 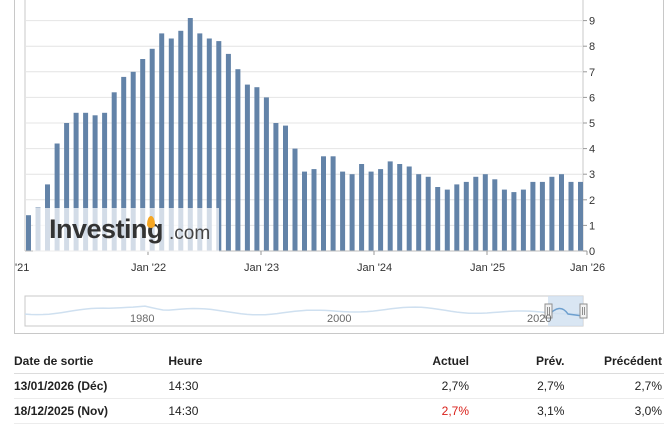 What do you see at coordinates (614, 386) in the screenshot?
I see `cell-previous: 2,7%` at bounding box center [614, 386].